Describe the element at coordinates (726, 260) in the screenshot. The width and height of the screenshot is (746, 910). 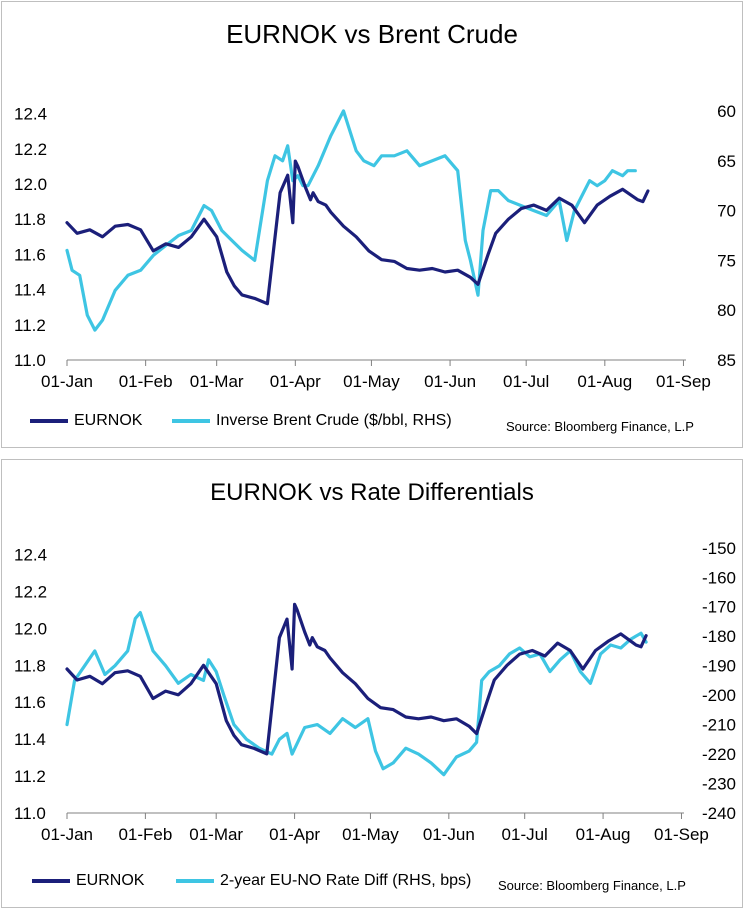
I see `y-right-tick-label: 75` at that location.